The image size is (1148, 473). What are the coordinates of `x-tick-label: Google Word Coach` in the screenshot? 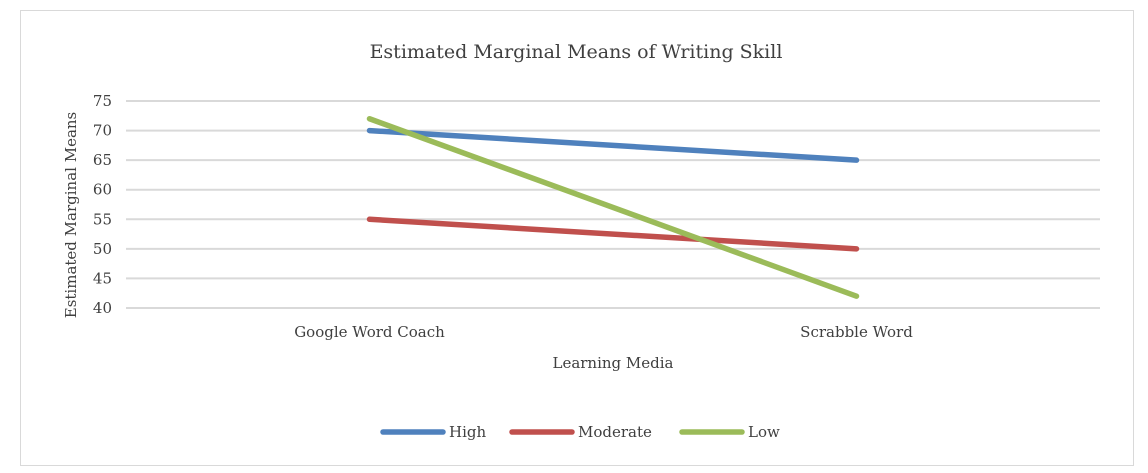 It's located at (369, 332).